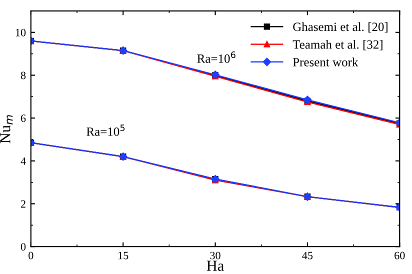 The height and width of the screenshot is (274, 412). What do you see at coordinates (215, 265) in the screenshot?
I see `x-axis-title: Ha` at bounding box center [215, 265].